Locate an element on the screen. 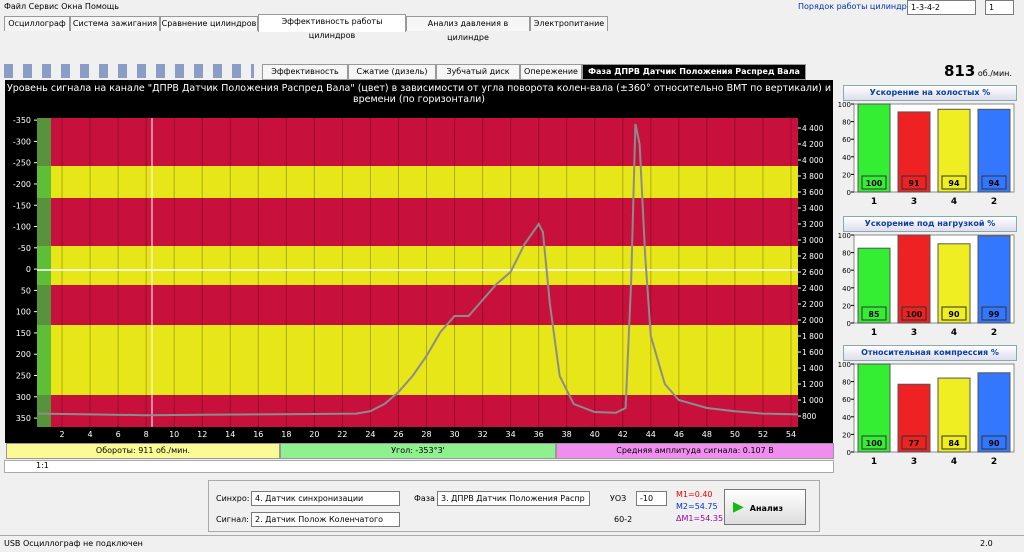 This screenshot has height=552, width=1024. subtab: Зубчатый диск is located at coordinates (478, 72).